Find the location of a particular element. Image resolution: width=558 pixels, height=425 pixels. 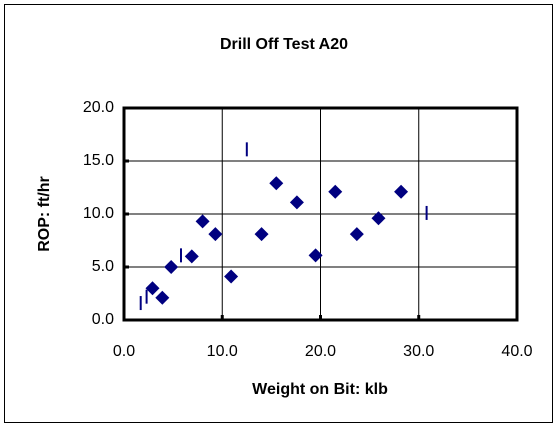

x-tick-label: 40.0 is located at coordinates (516, 351).